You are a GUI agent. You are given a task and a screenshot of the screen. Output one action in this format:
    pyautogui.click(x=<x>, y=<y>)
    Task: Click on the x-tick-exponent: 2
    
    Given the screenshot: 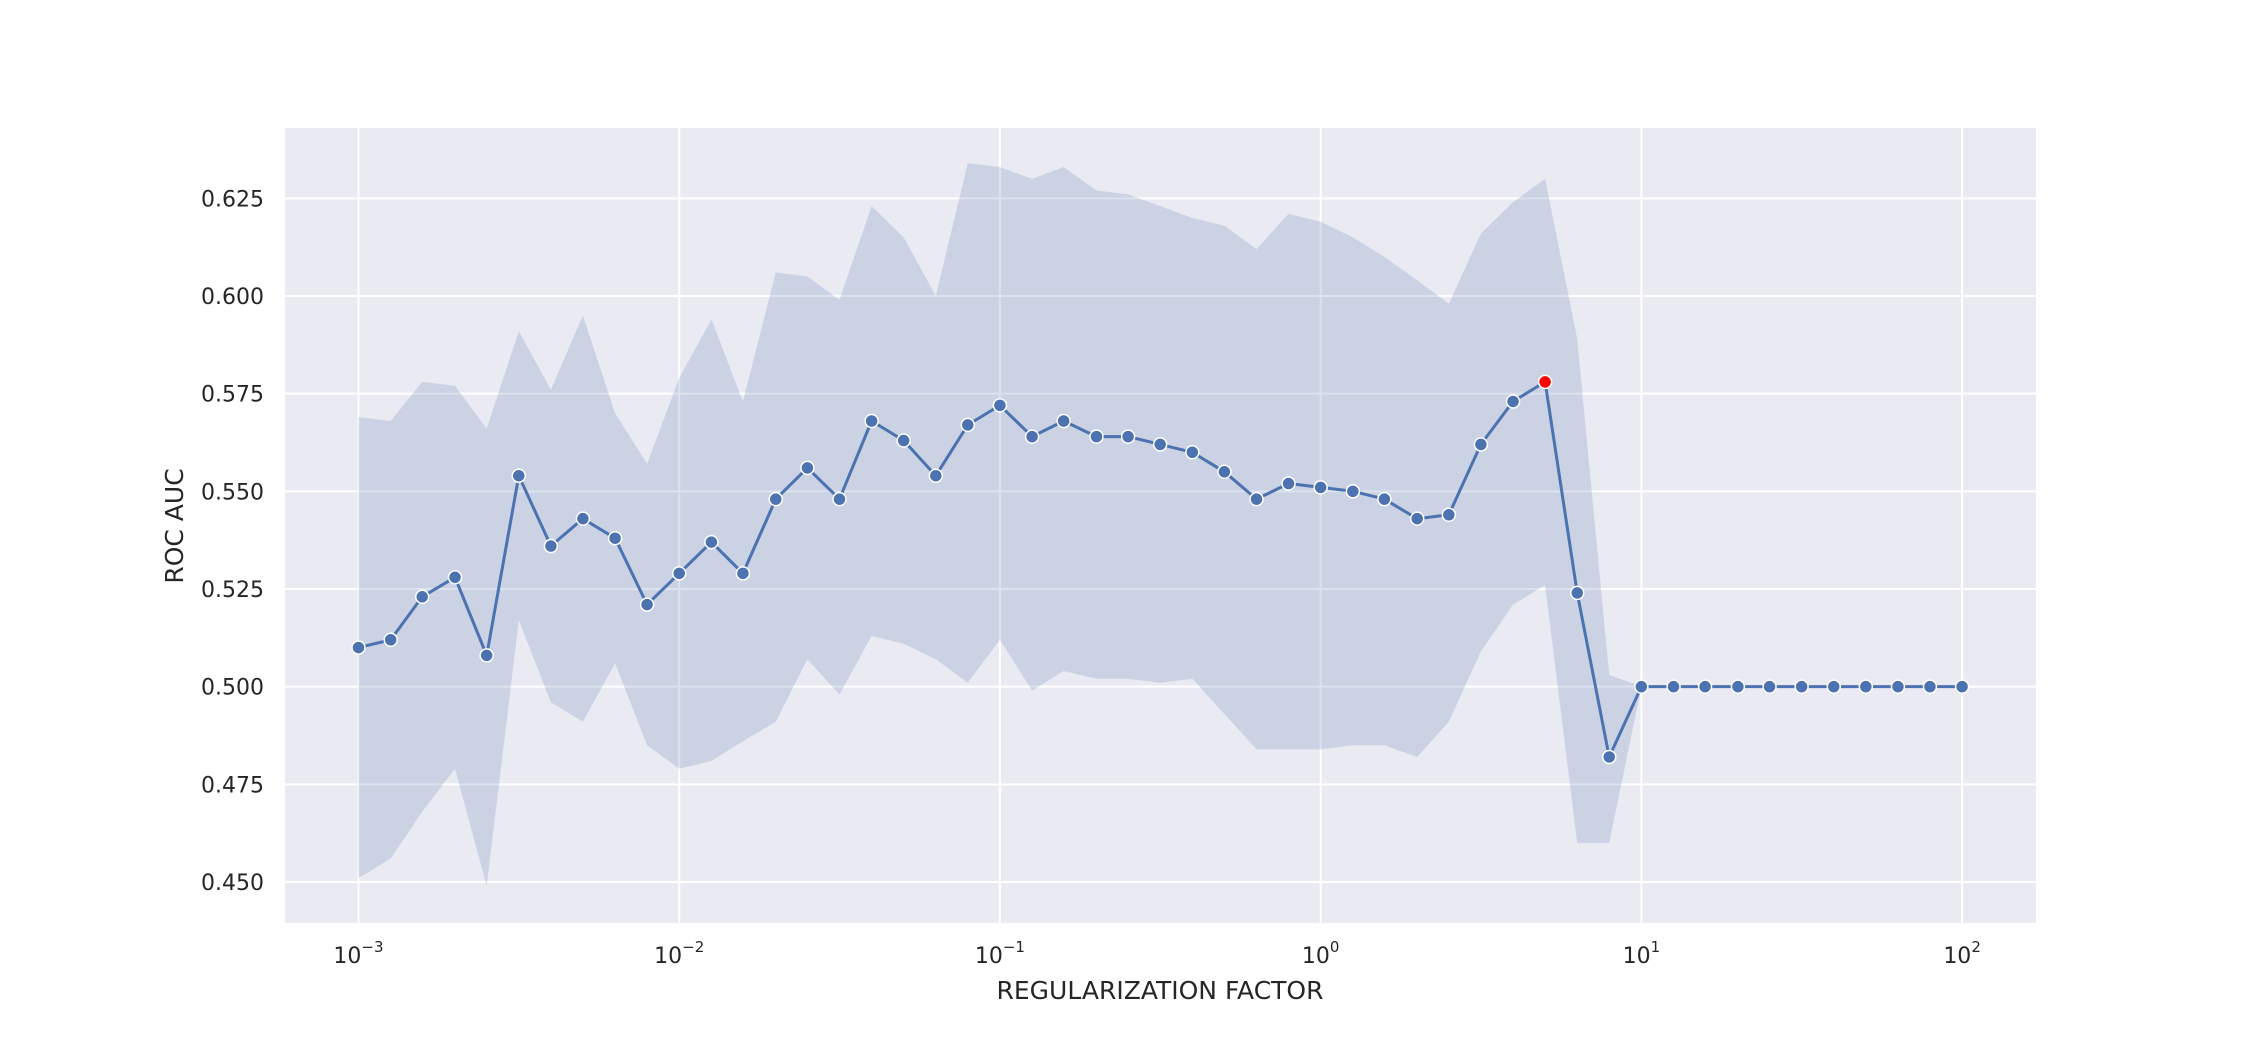 What is the action you would take?
    pyautogui.click(x=1976, y=947)
    